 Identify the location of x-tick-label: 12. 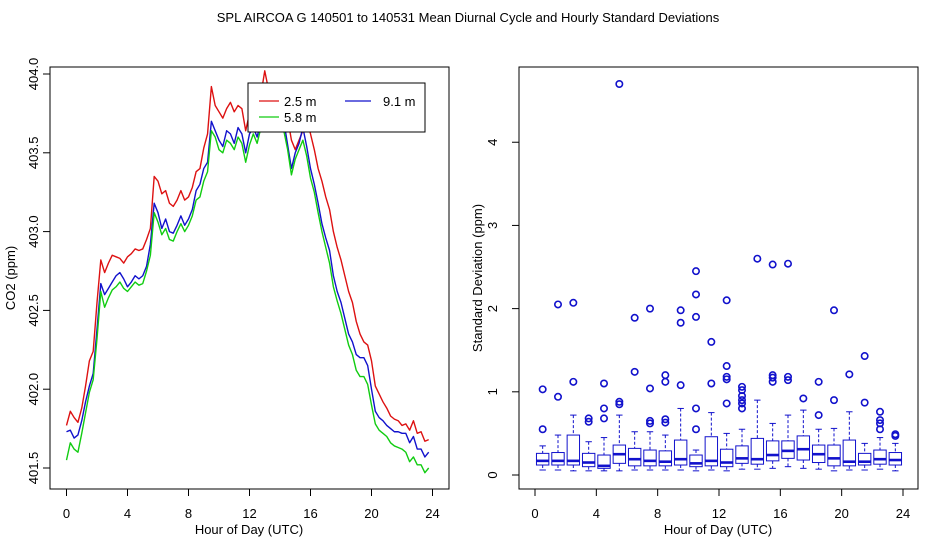
(719, 513).